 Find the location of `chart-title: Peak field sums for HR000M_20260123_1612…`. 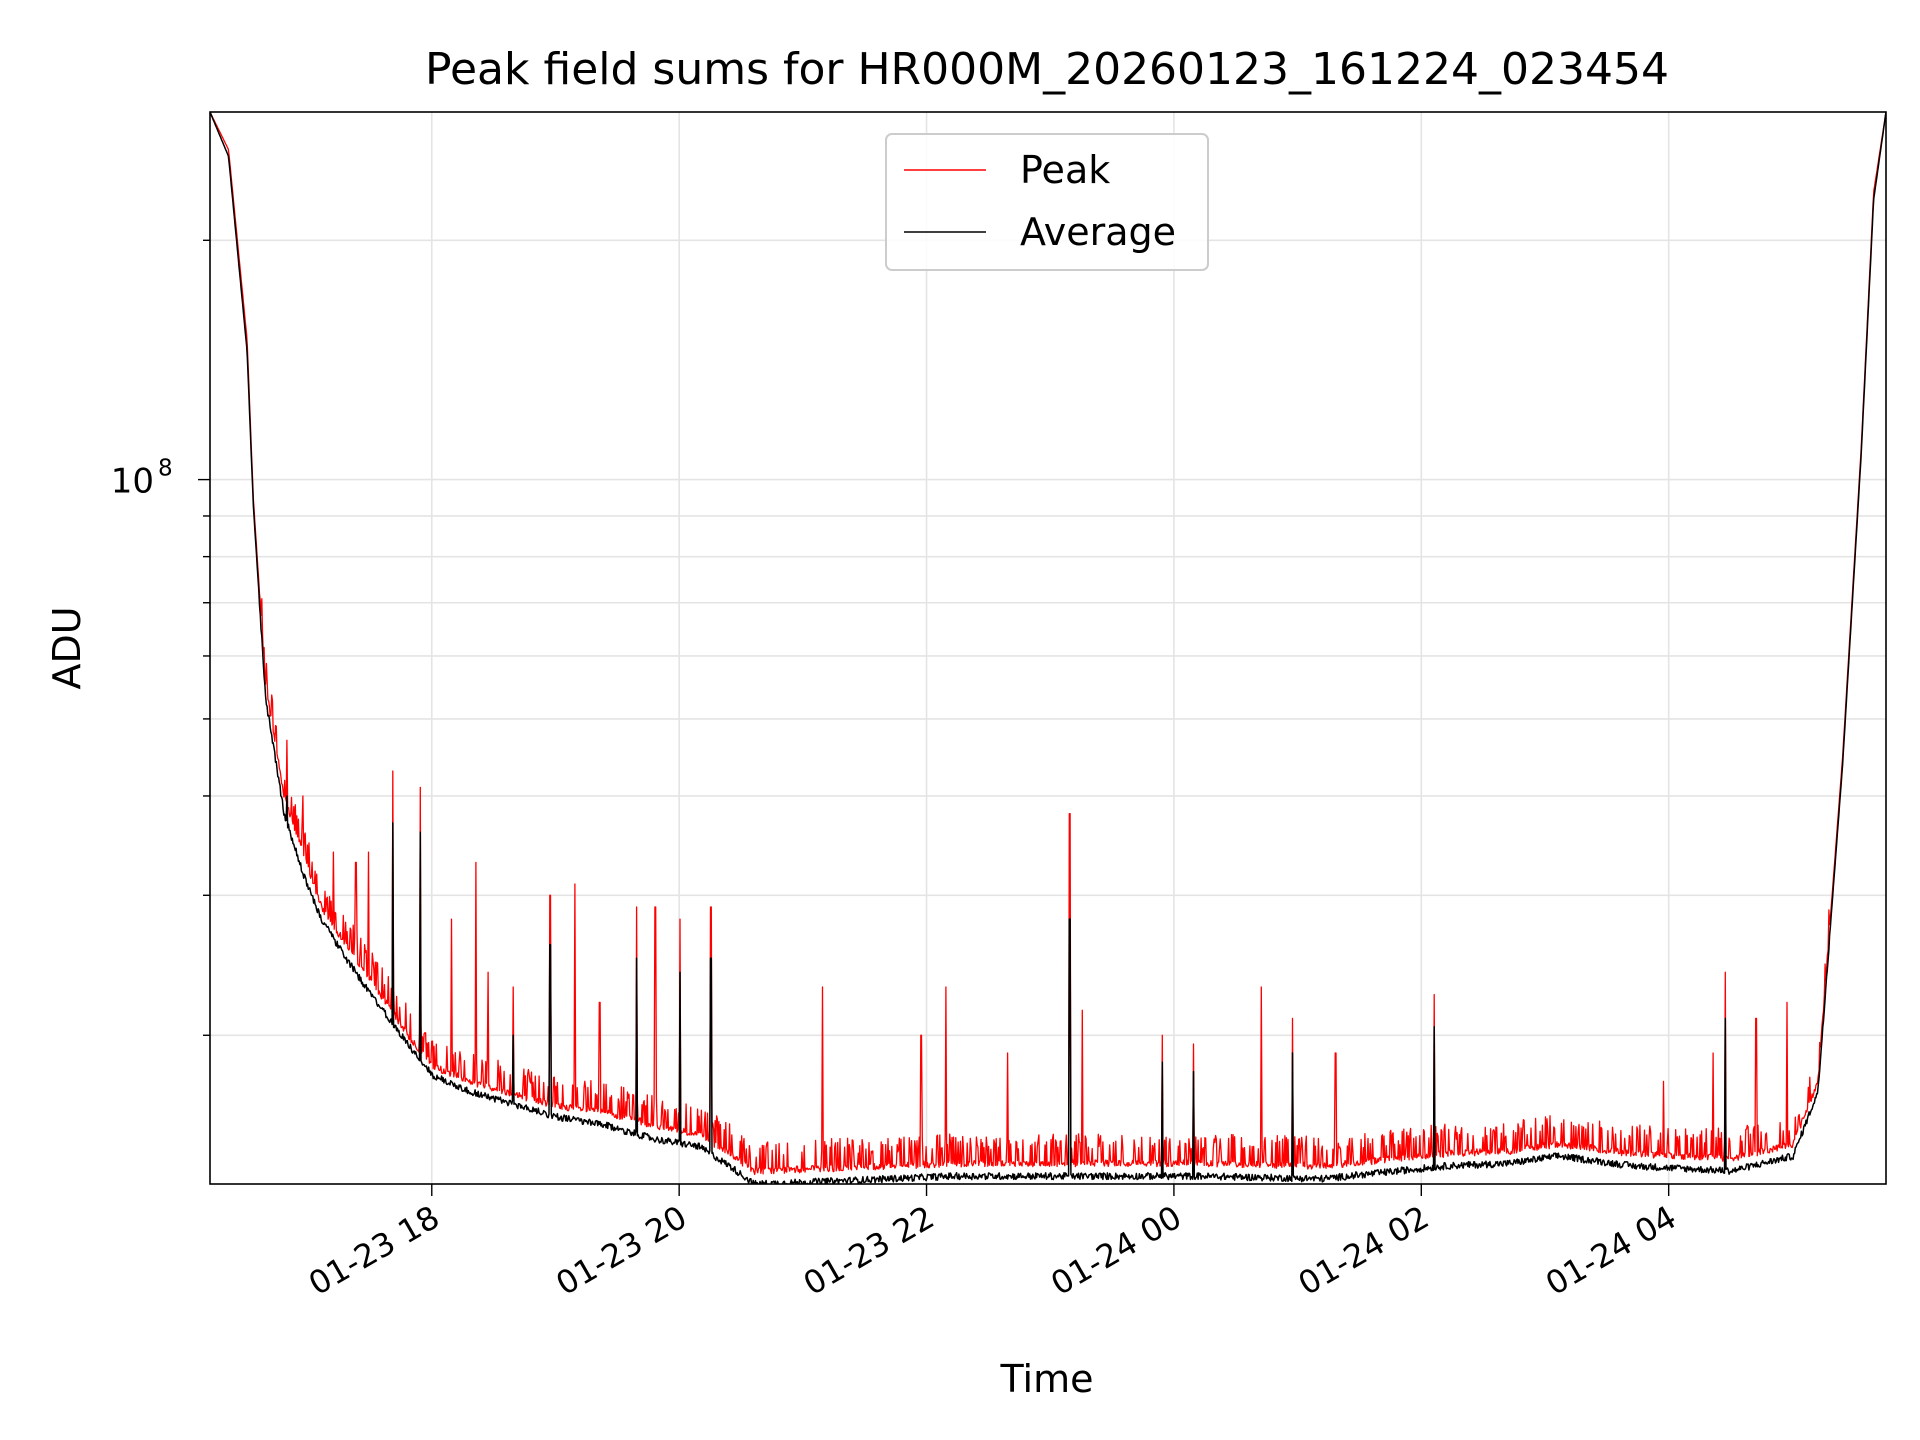

chart-title: Peak field sums for HR000M_20260123_1612… is located at coordinates (1047, 69).